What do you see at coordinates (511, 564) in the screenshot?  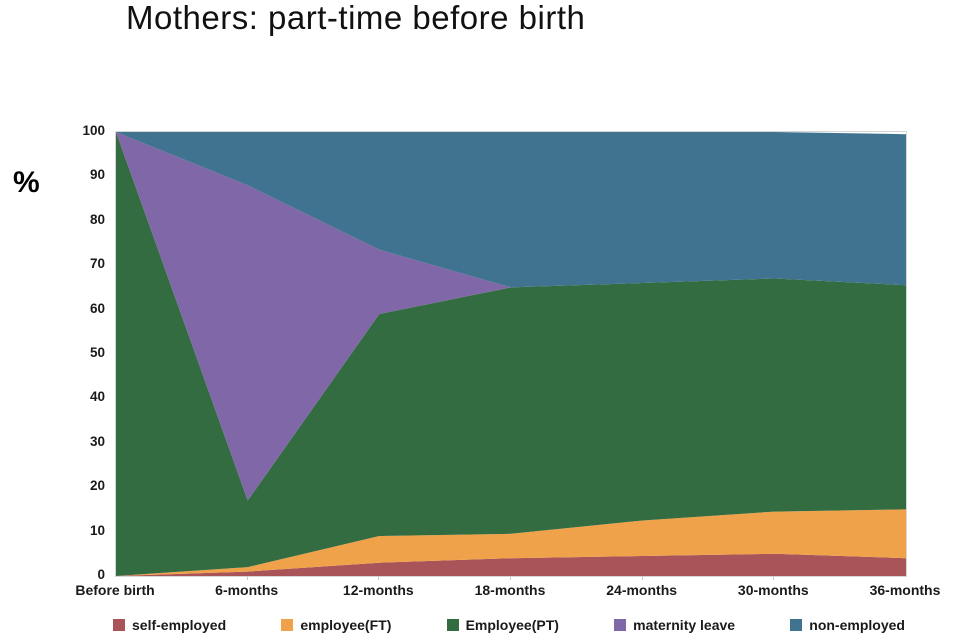 I see `area-self-employed` at bounding box center [511, 564].